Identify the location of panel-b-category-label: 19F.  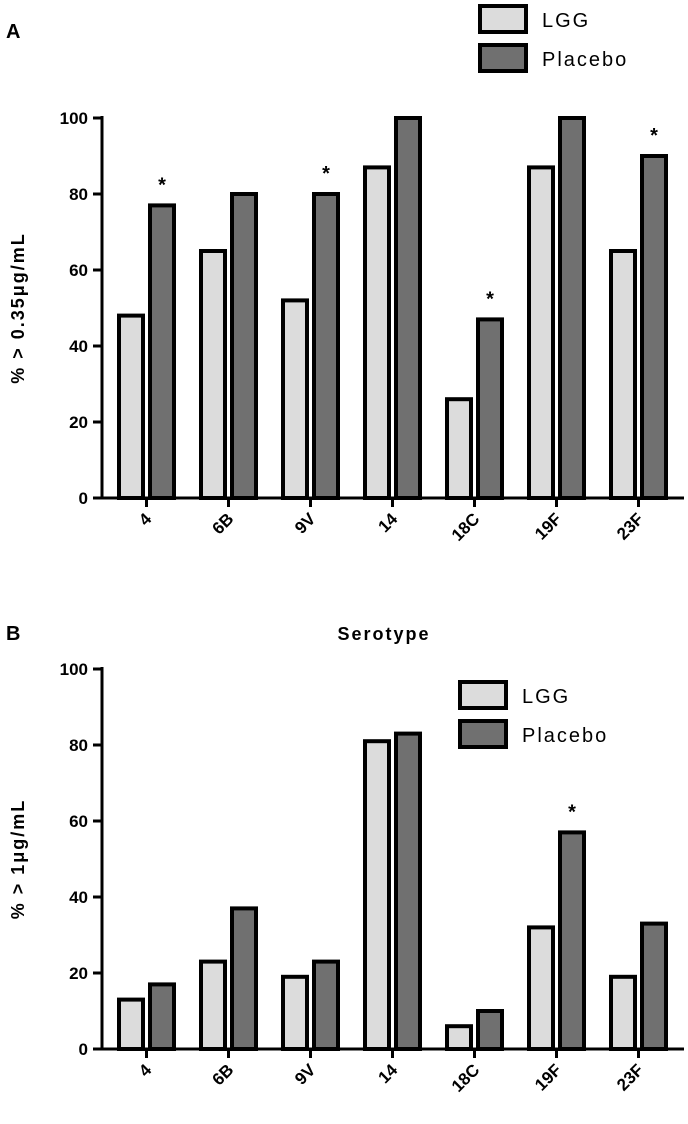
(548, 1077).